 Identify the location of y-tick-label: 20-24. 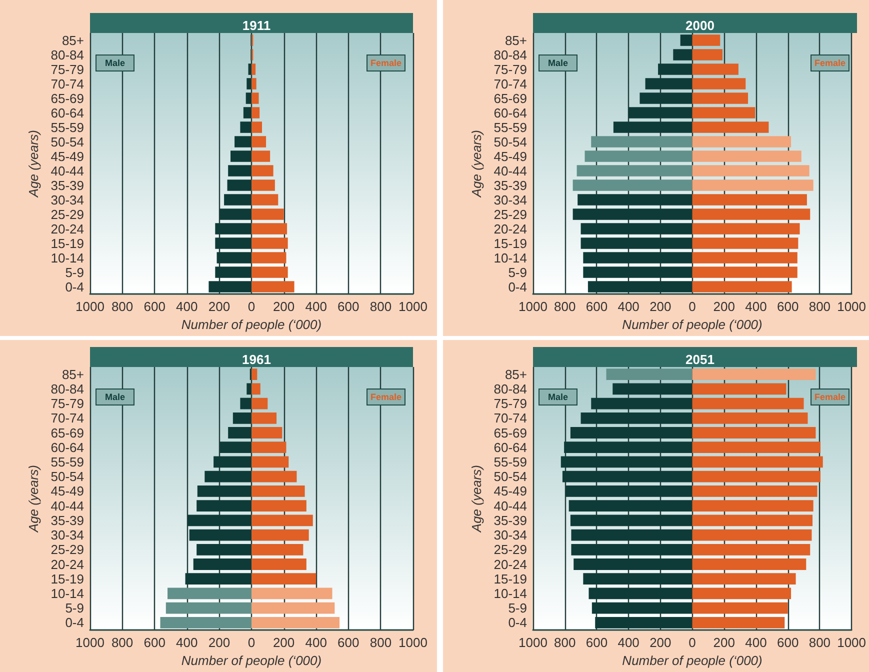
(67, 564).